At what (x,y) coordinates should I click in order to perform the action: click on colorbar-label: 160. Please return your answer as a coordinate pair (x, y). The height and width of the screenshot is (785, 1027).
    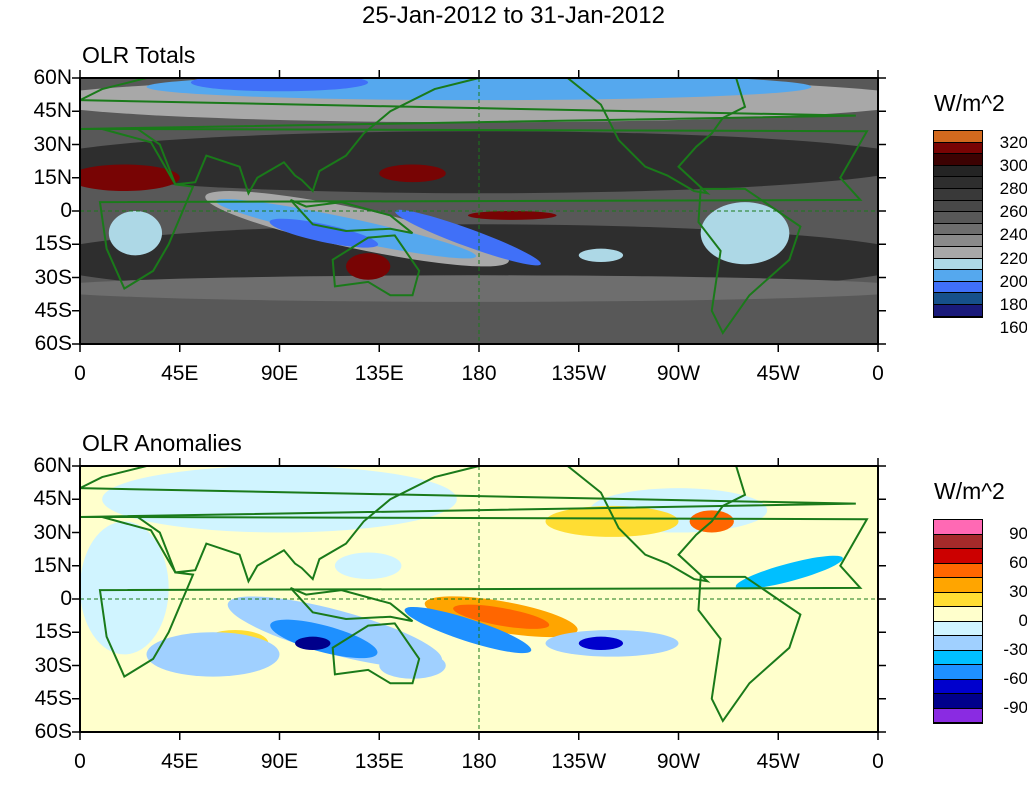
    Looking at the image, I should click on (1013, 328).